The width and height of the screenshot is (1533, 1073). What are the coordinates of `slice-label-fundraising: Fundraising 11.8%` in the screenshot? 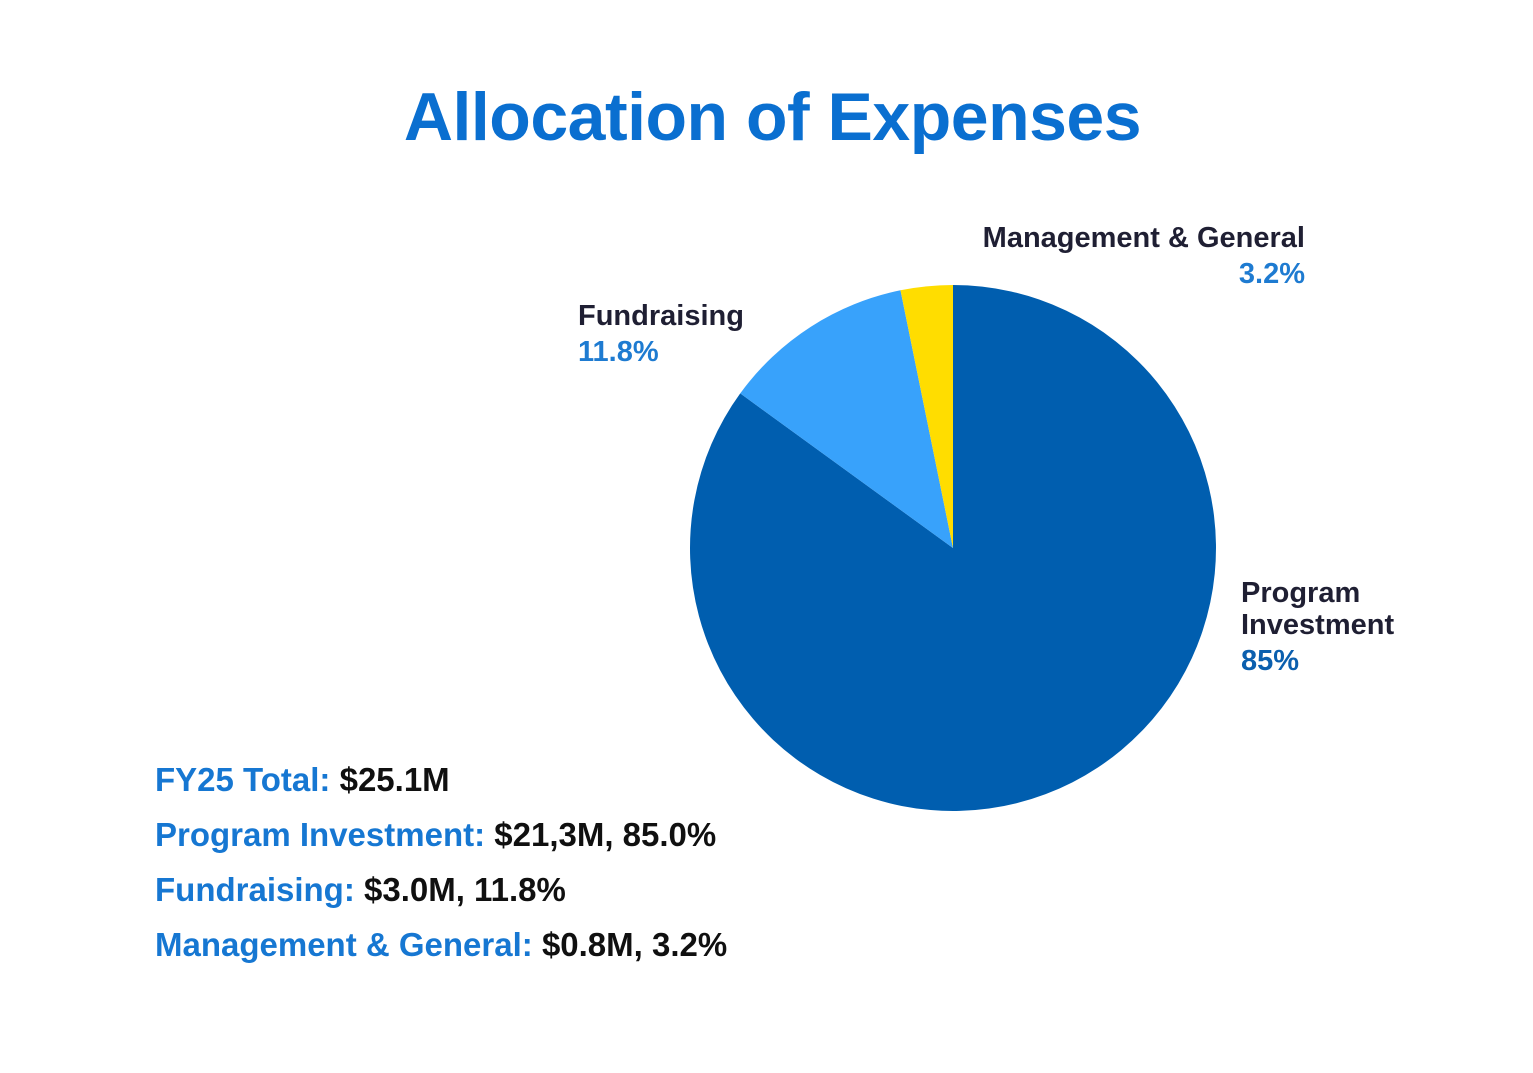 It's located at (661, 334).